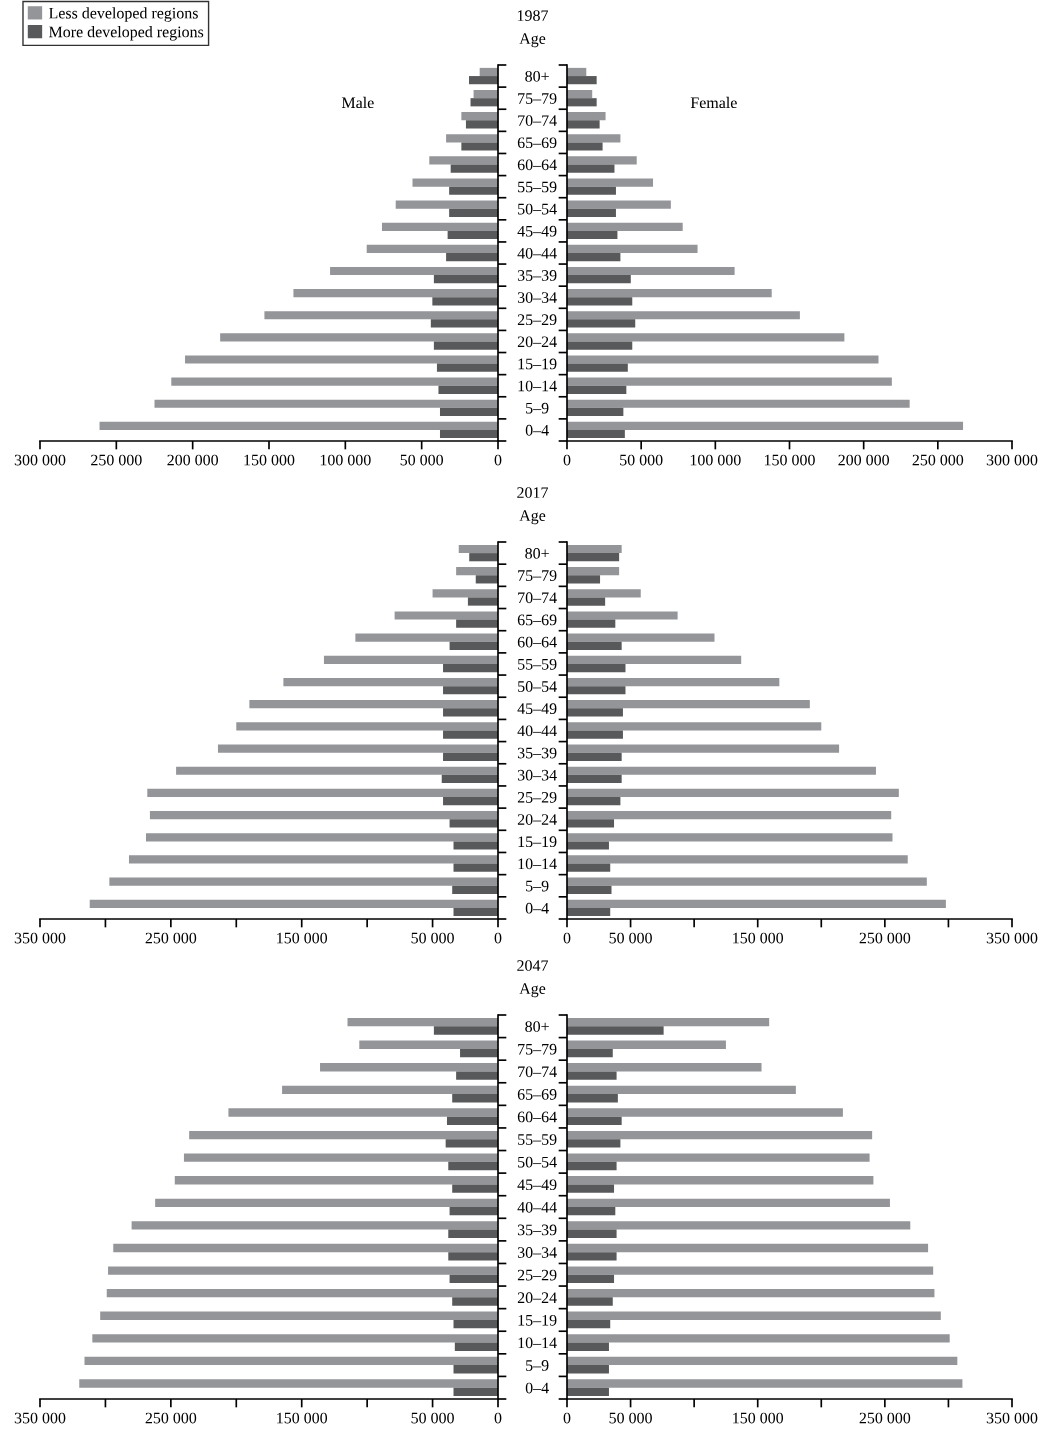 This screenshot has height=1434, width=1045. What do you see at coordinates (537, 253) in the screenshot?
I see `y-tick-label: 40–44` at bounding box center [537, 253].